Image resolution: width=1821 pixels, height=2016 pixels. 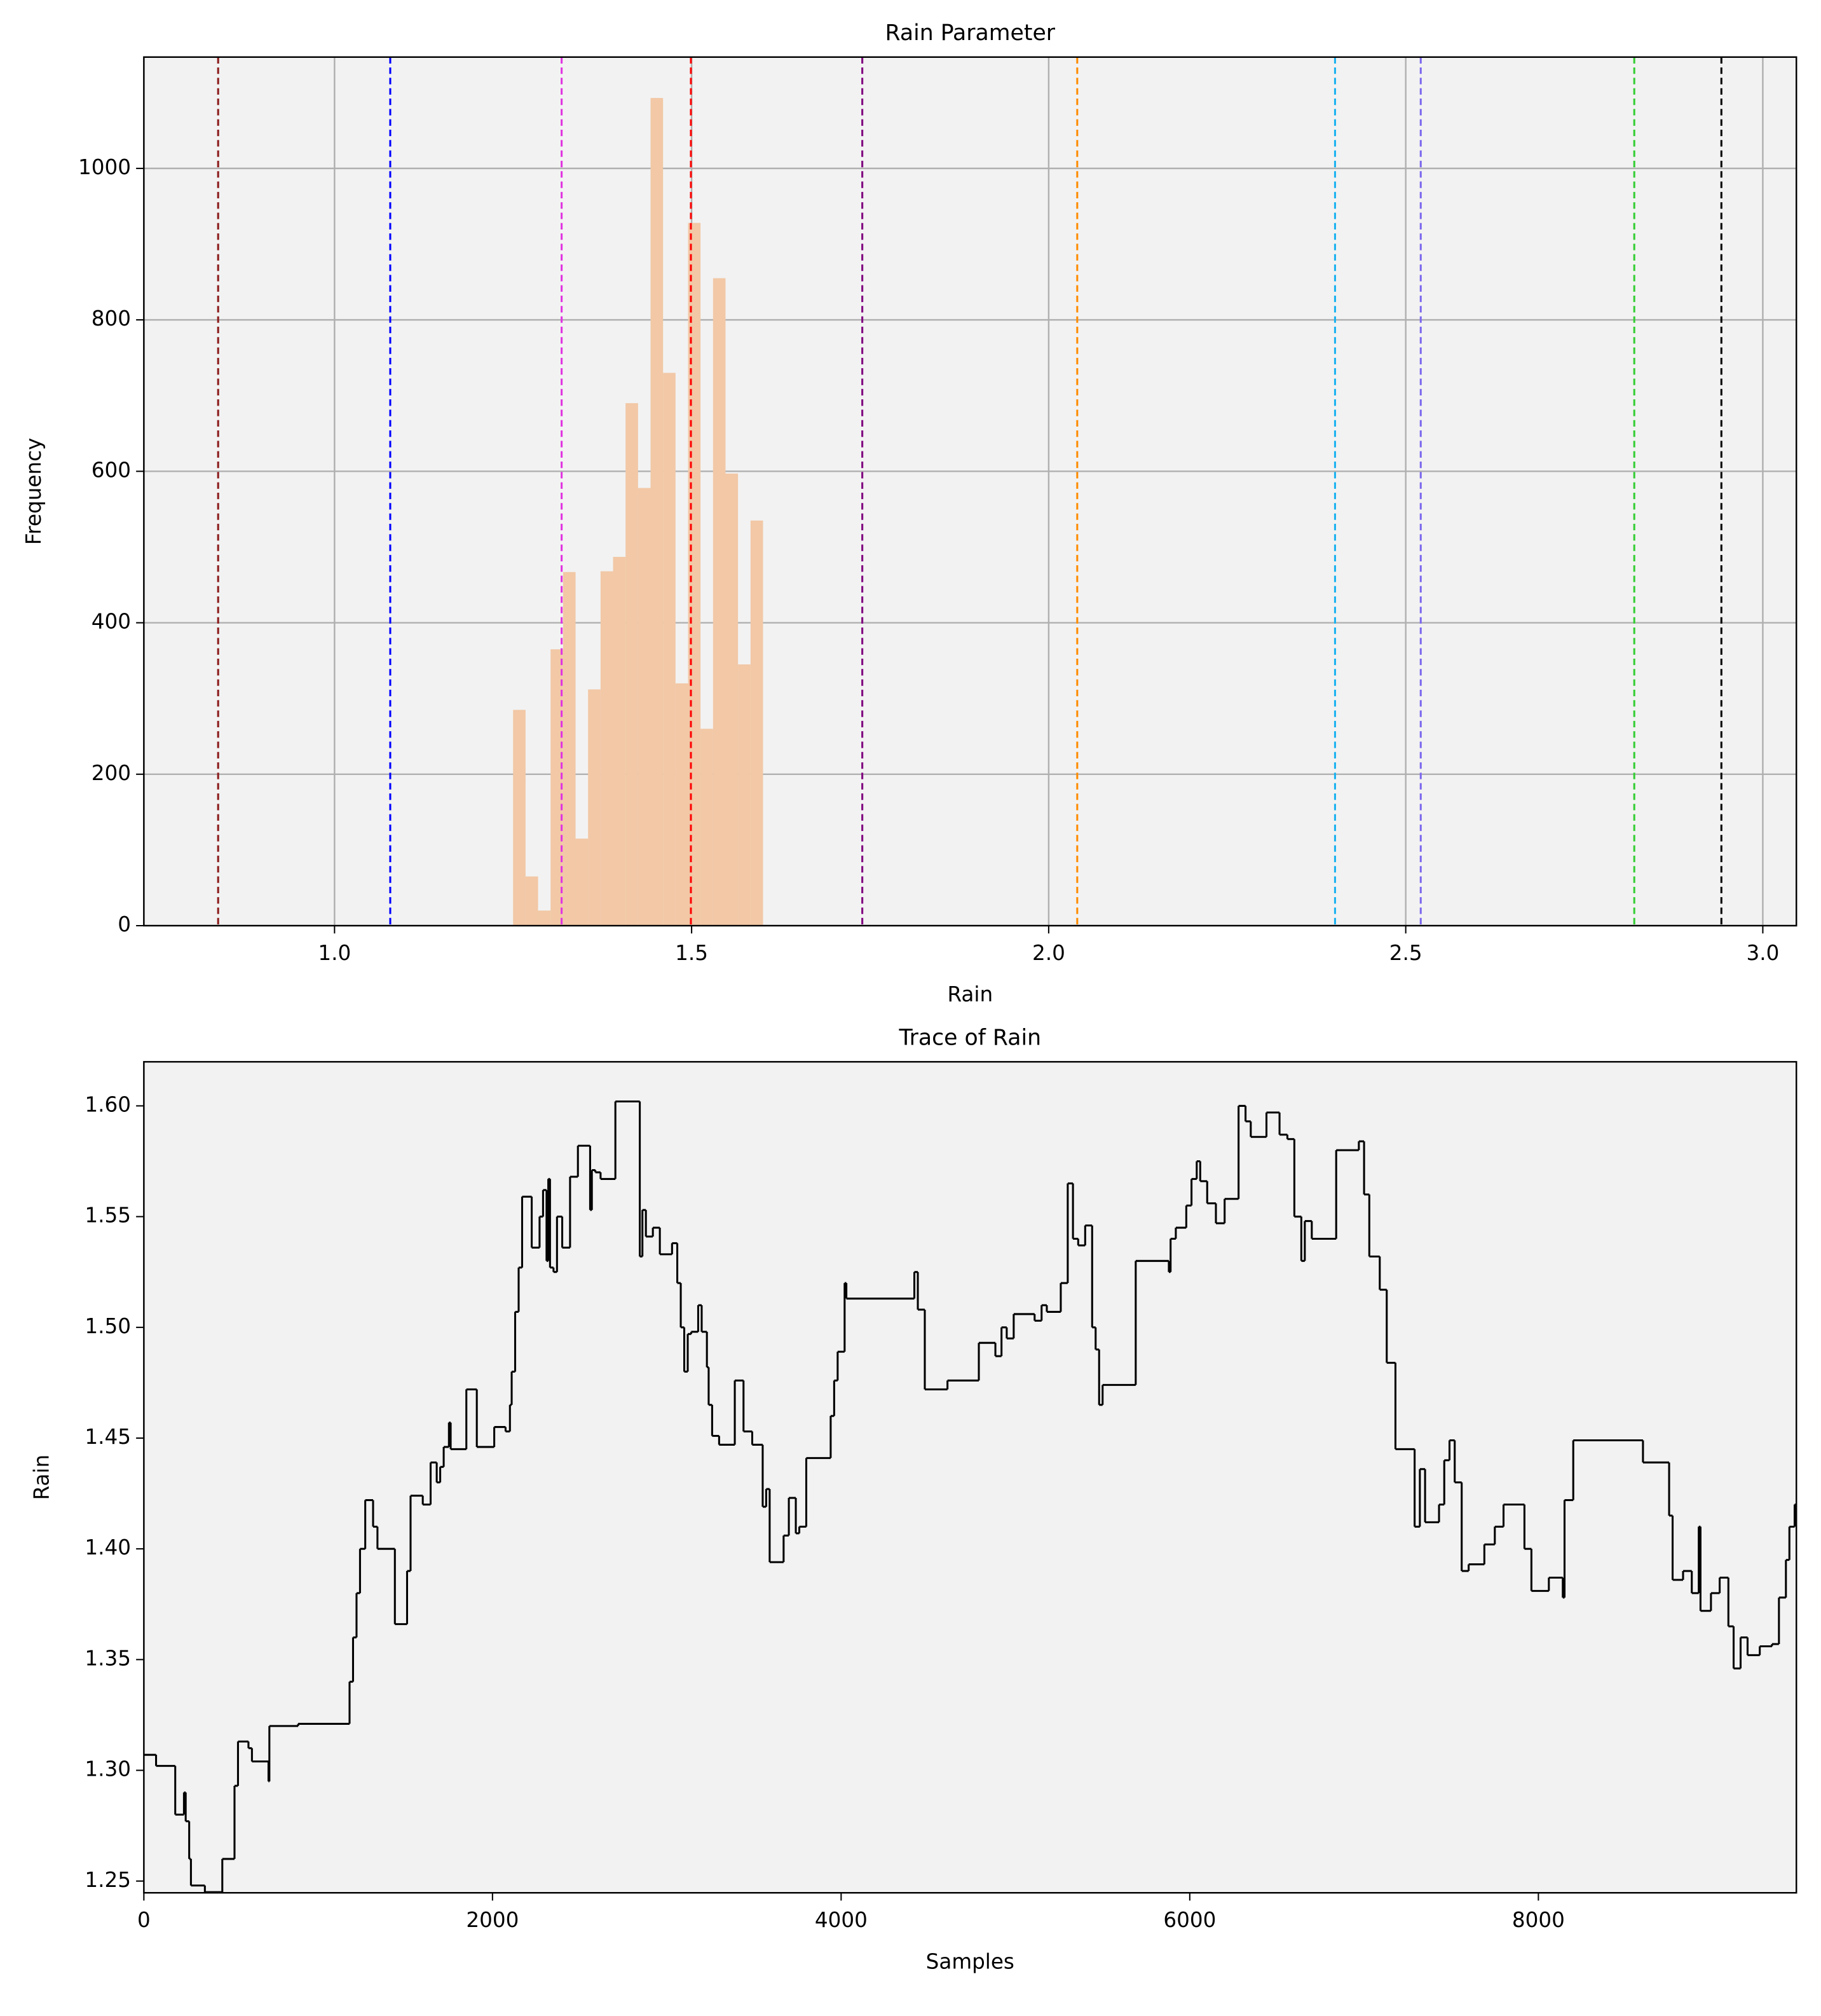 What do you see at coordinates (104, 167) in the screenshot?
I see `y-tick-label: 1000` at bounding box center [104, 167].